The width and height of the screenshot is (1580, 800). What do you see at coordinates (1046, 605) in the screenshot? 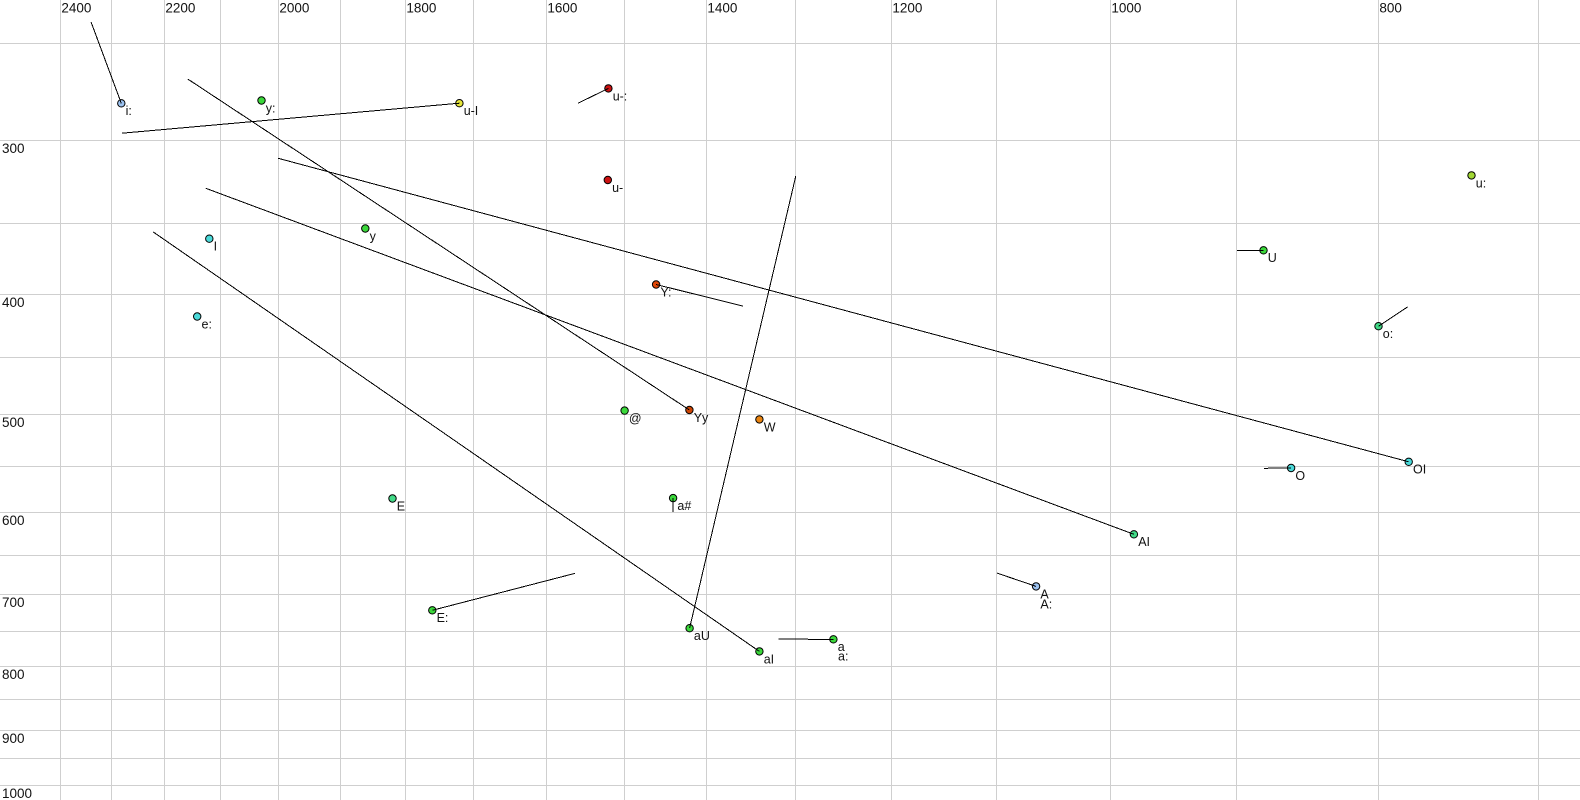
I see `svg-text: A:` at bounding box center [1046, 605].